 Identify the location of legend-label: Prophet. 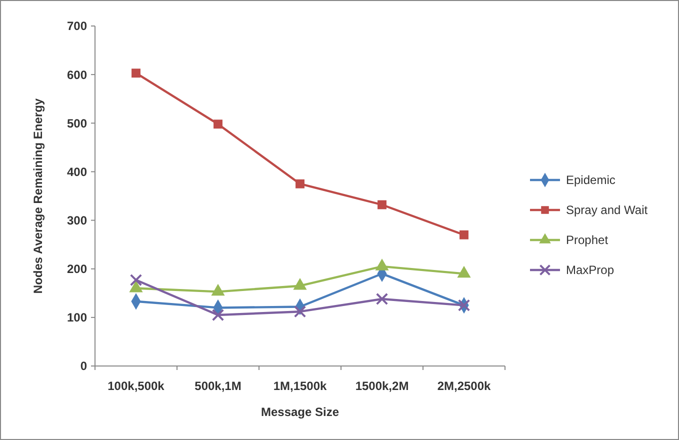
(587, 240).